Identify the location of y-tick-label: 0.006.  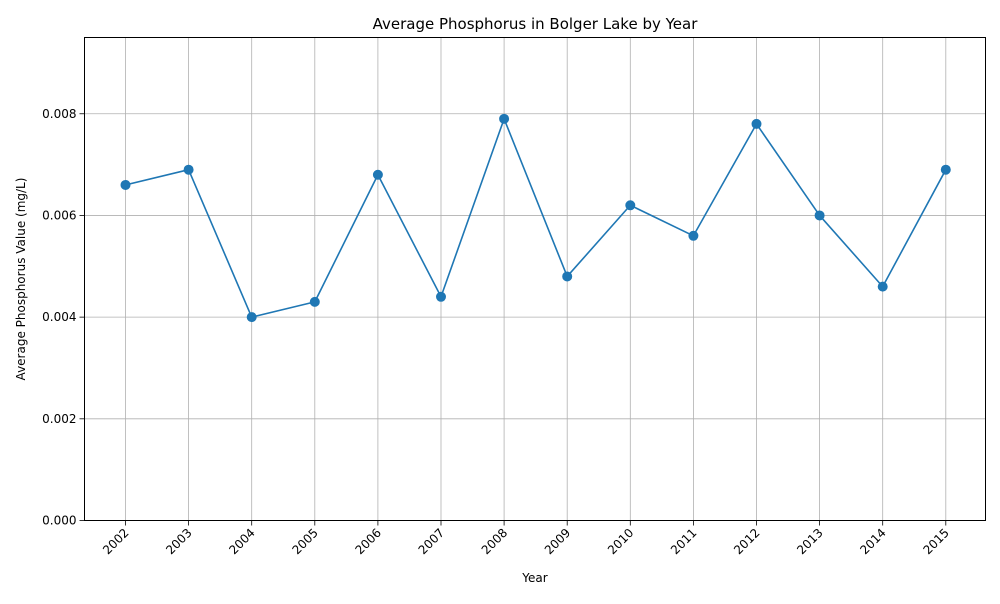
(59, 215).